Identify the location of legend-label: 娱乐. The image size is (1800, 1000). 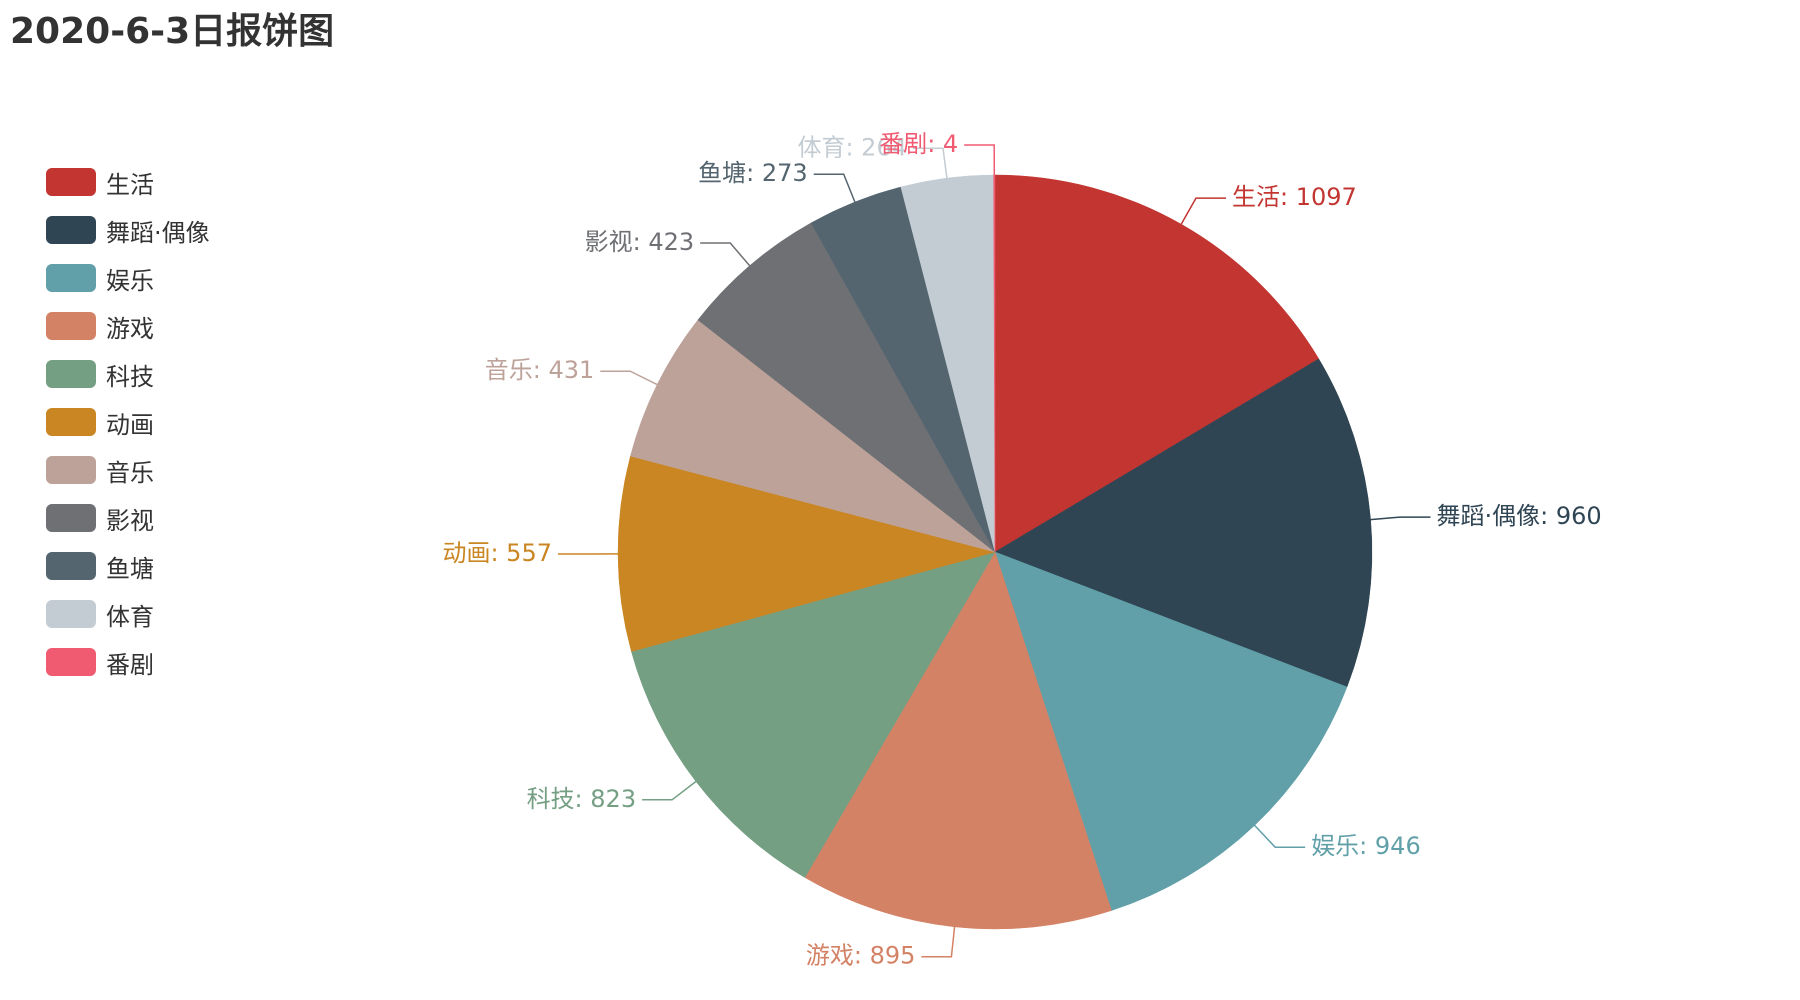
(130, 280).